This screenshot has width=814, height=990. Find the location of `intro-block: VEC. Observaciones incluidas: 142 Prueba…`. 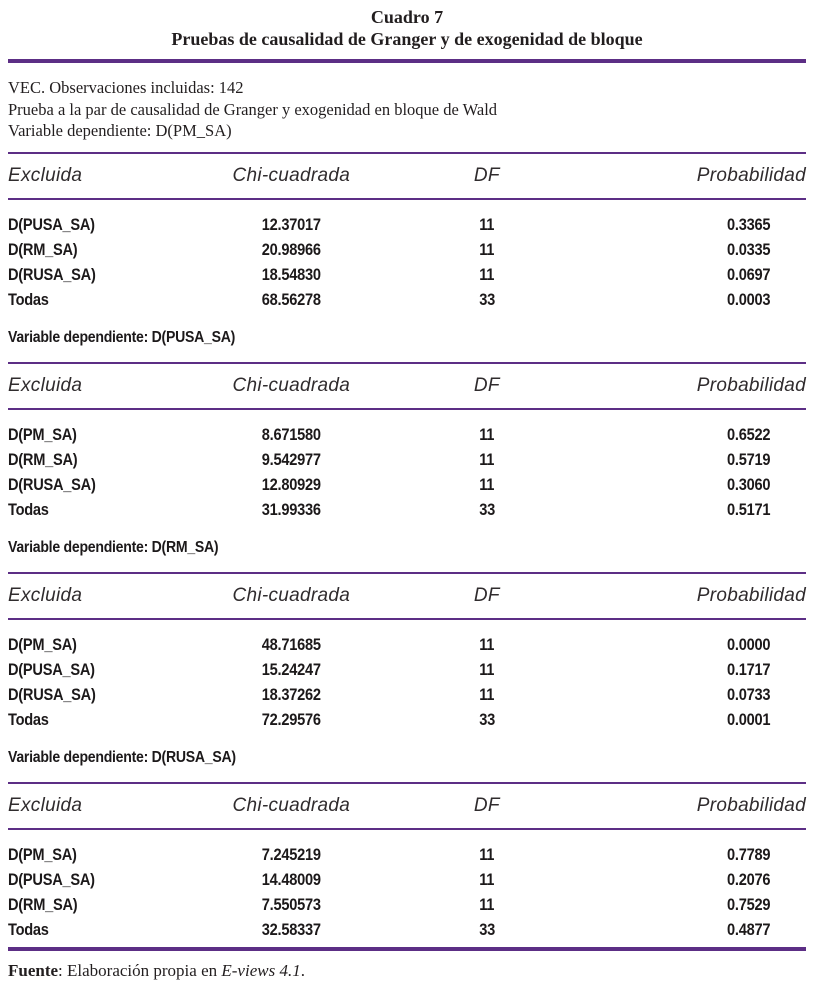

intro-block: VEC. Observaciones incluidas: 142 Prueba… is located at coordinates (407, 109).